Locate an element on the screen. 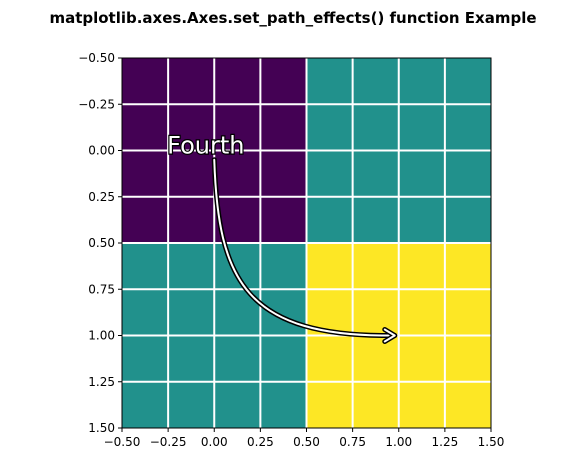  x-tick-label: 0.25 is located at coordinates (260, 442).